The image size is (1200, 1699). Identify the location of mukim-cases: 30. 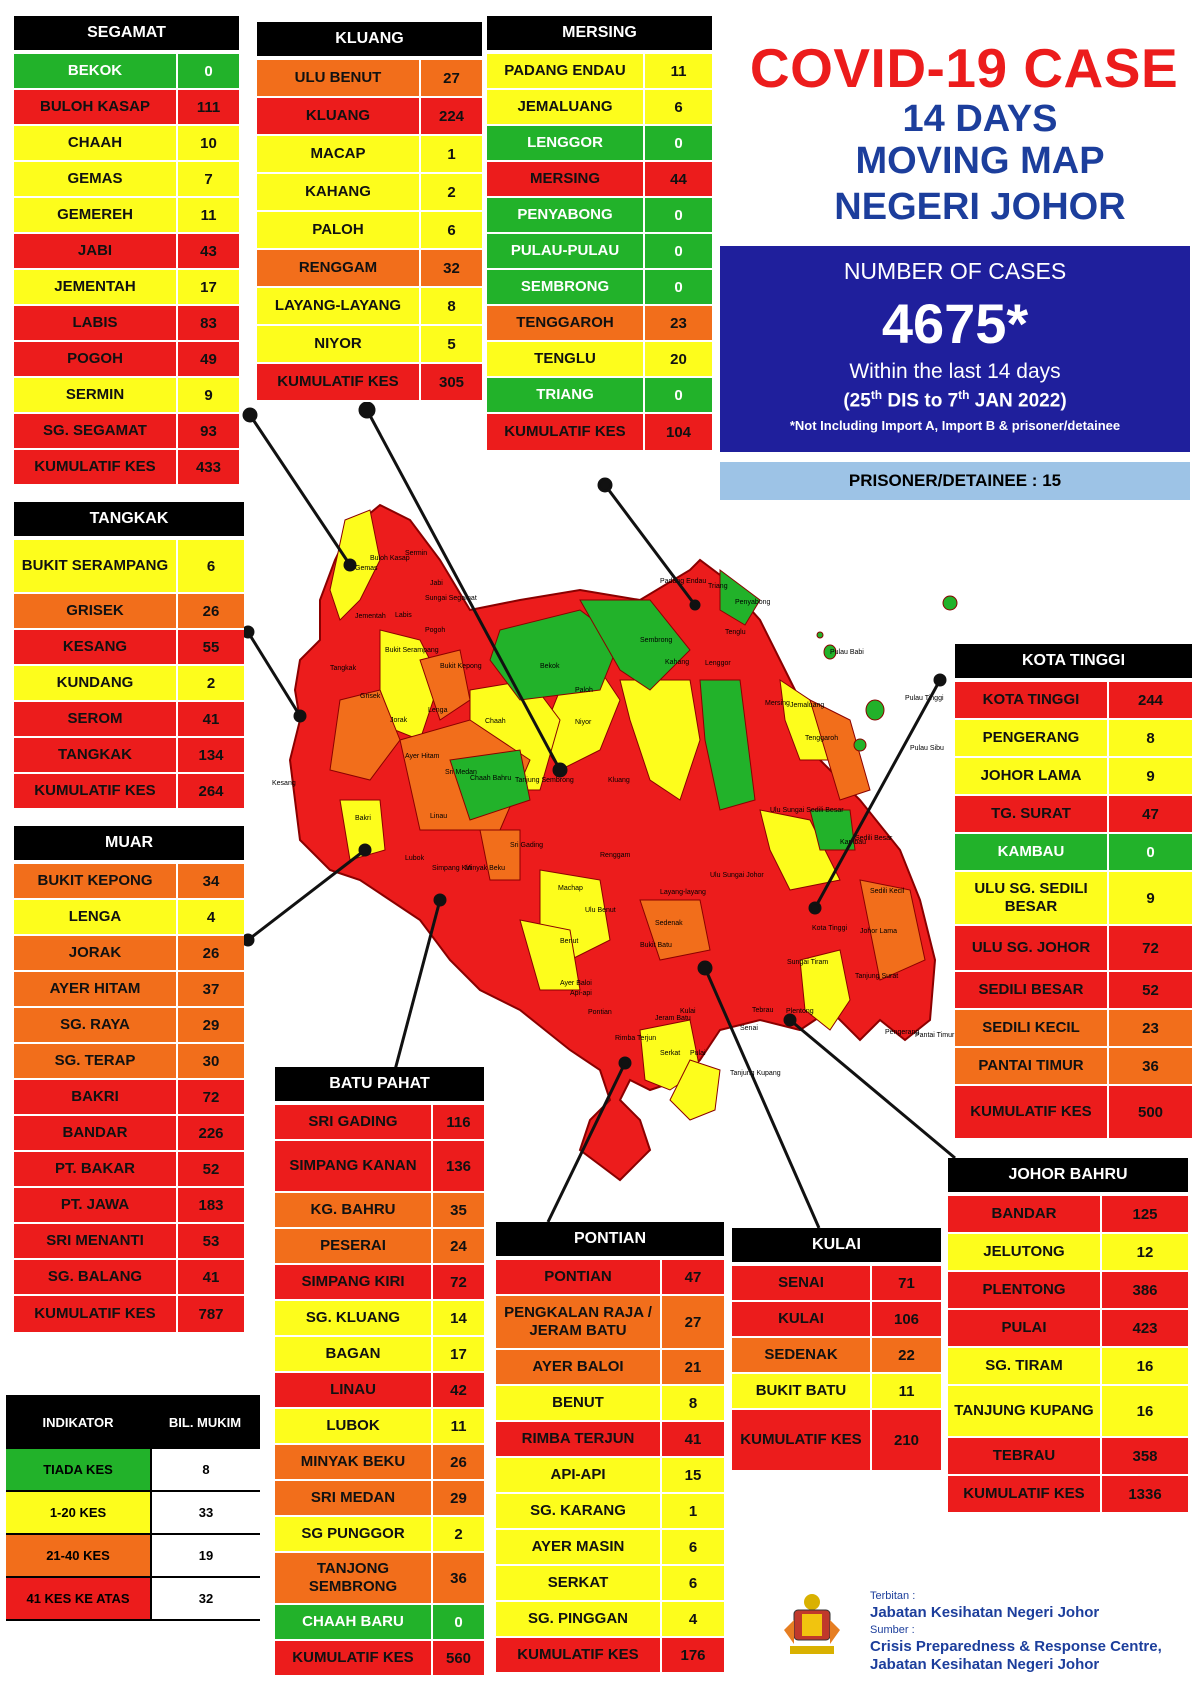
(211, 1061).